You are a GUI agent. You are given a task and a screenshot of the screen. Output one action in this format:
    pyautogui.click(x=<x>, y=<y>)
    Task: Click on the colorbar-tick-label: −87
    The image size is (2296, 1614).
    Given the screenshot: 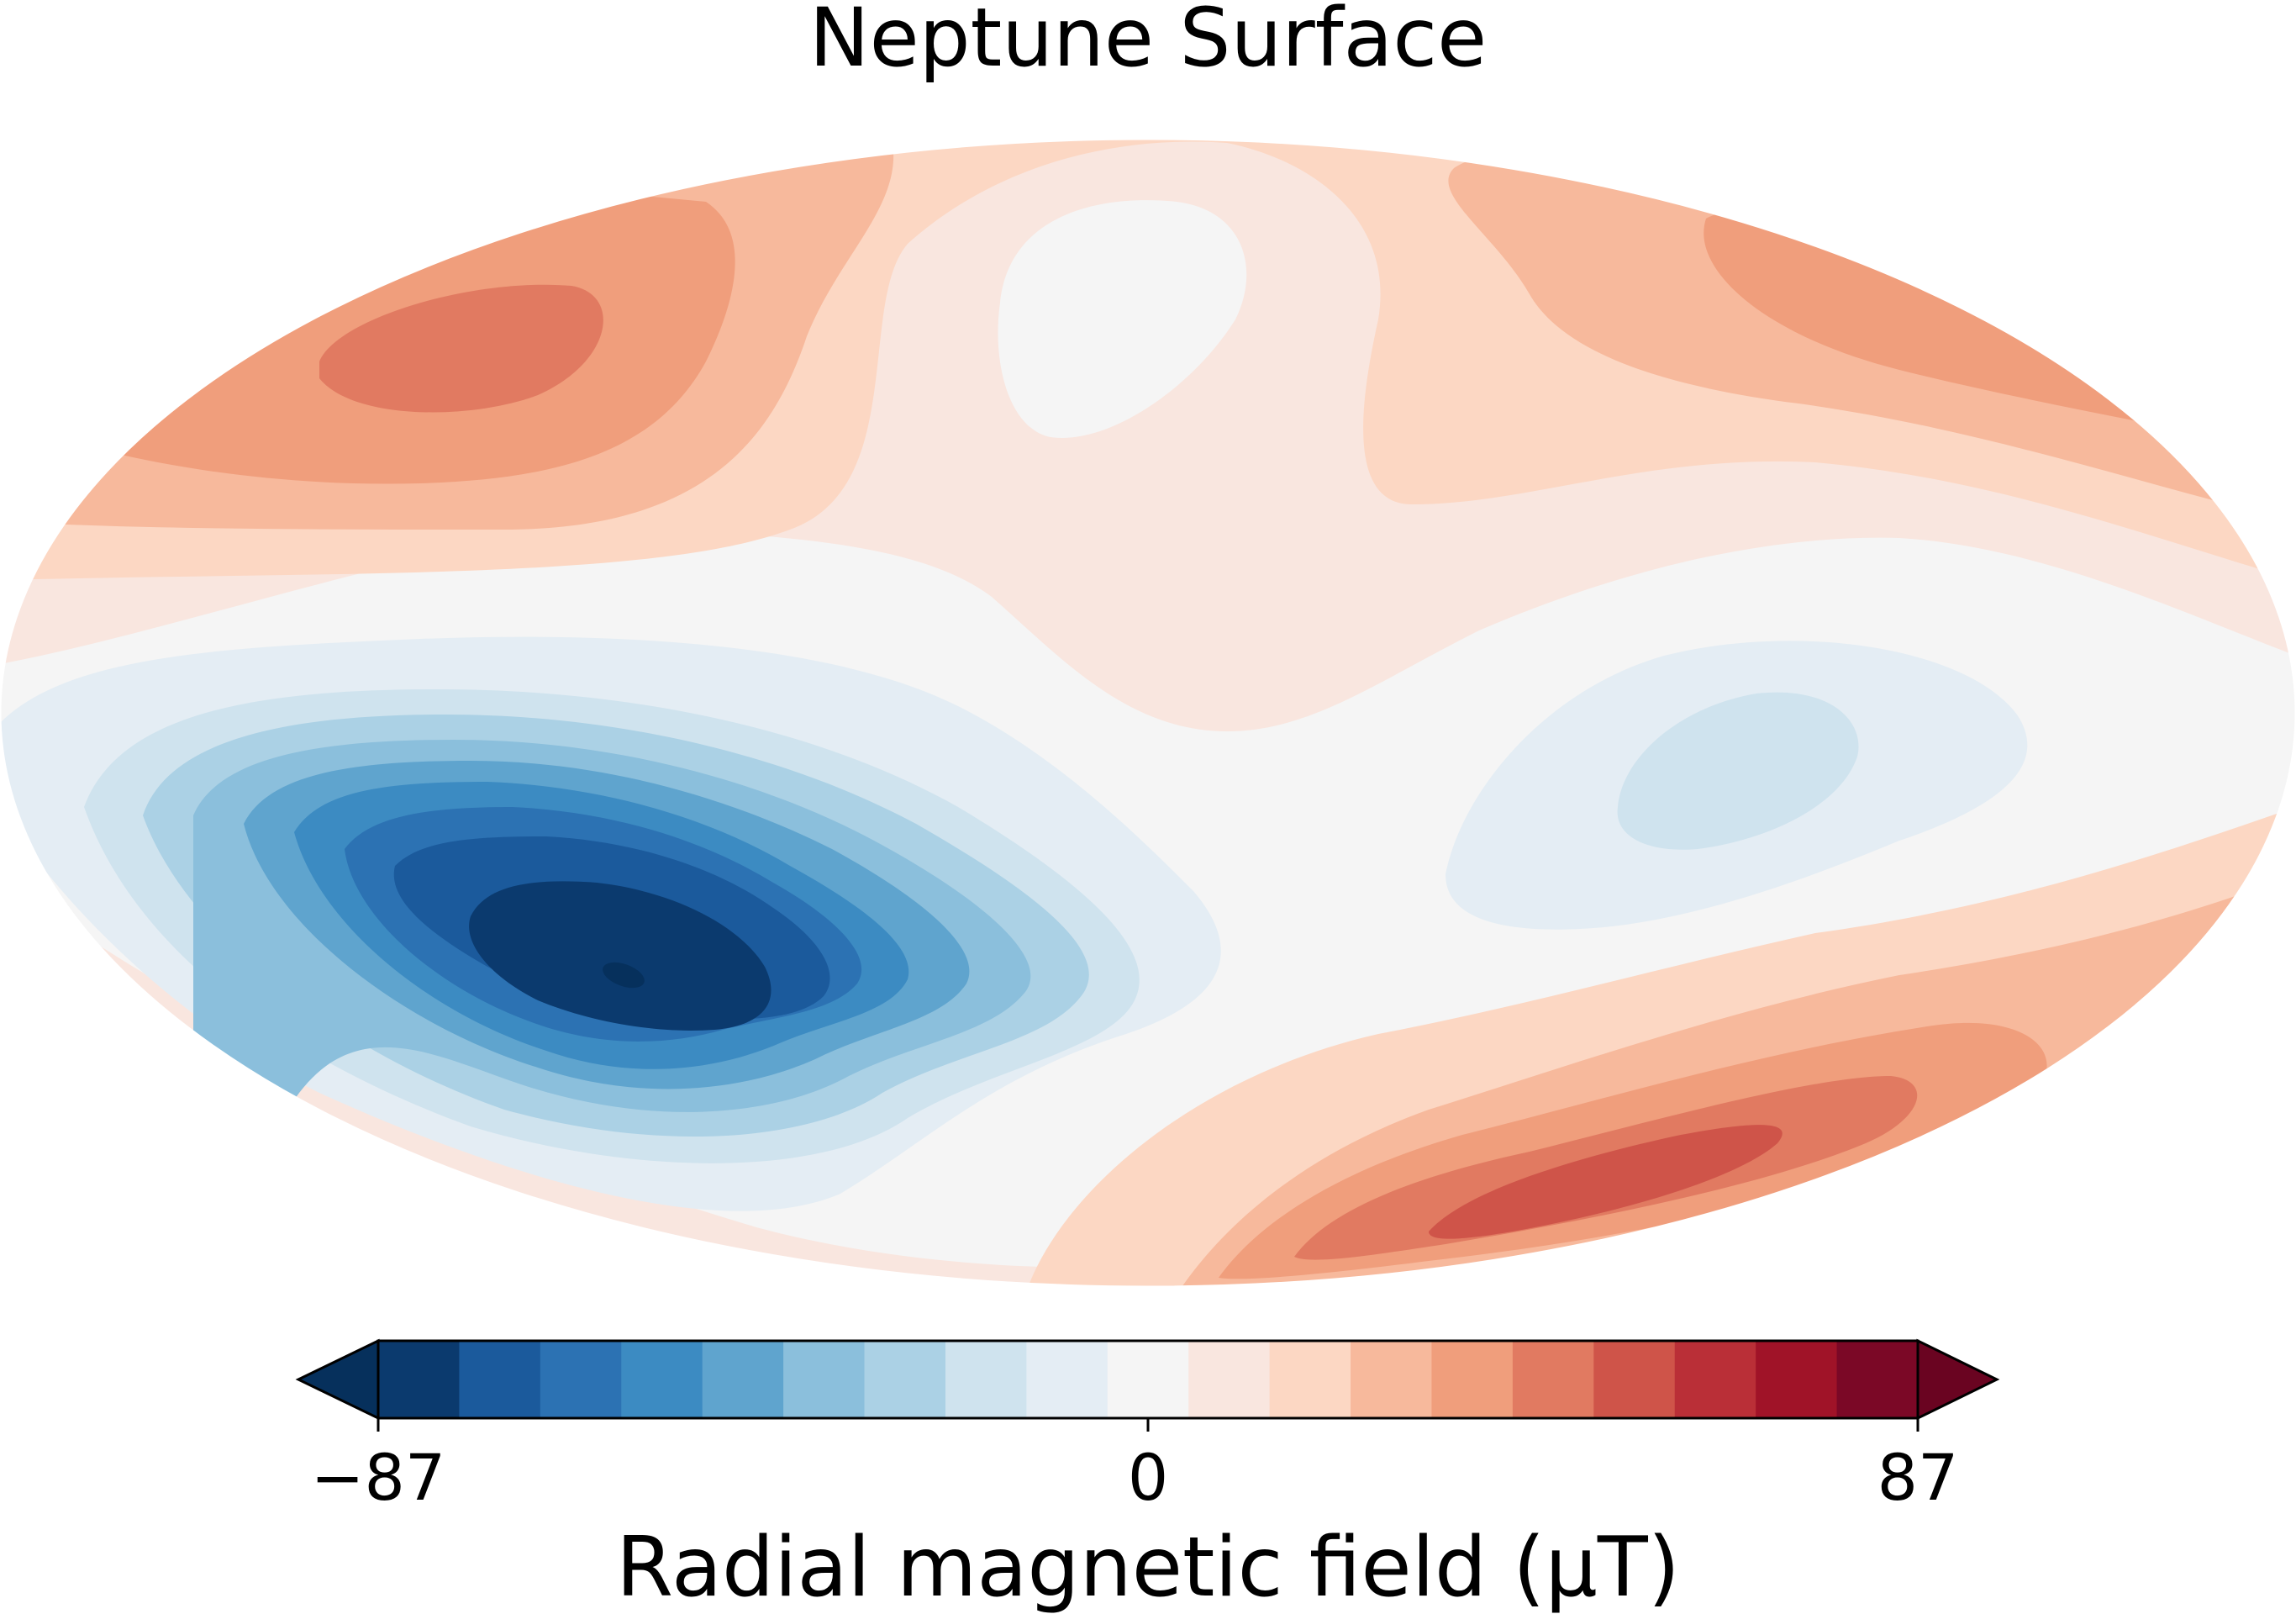 What is the action you would take?
    pyautogui.click(x=378, y=1477)
    